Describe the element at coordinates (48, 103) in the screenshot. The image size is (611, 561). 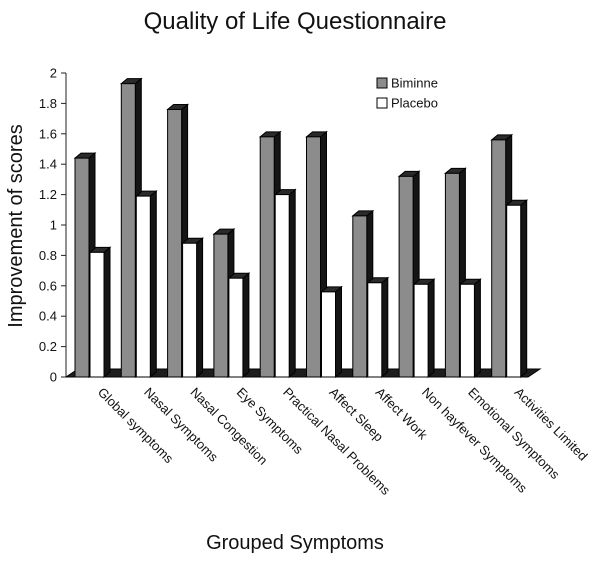
I see `y-tick-label: 1.8` at that location.